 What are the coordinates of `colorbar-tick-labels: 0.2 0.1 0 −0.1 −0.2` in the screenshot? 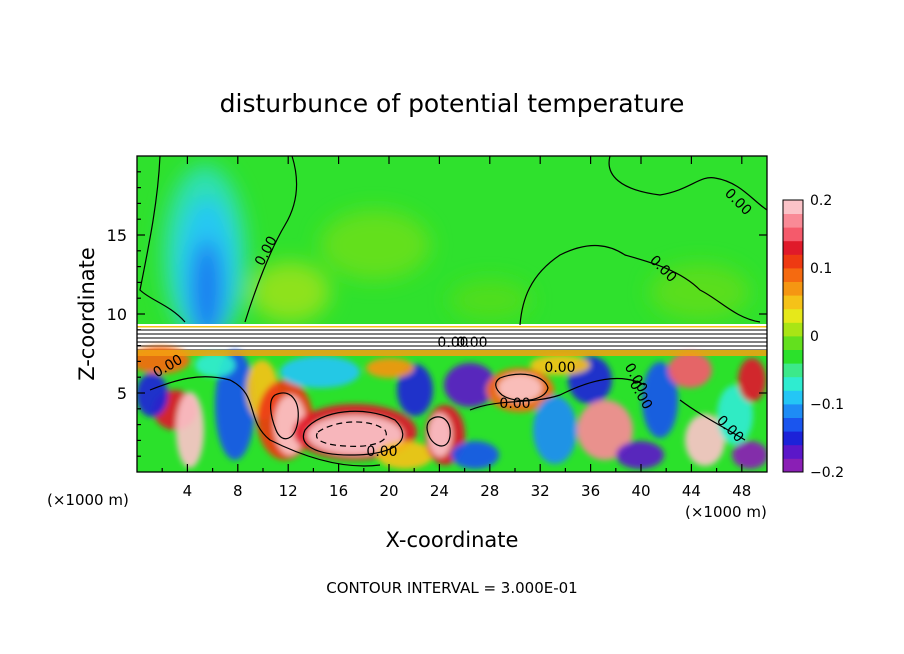 It's located at (827, 337).